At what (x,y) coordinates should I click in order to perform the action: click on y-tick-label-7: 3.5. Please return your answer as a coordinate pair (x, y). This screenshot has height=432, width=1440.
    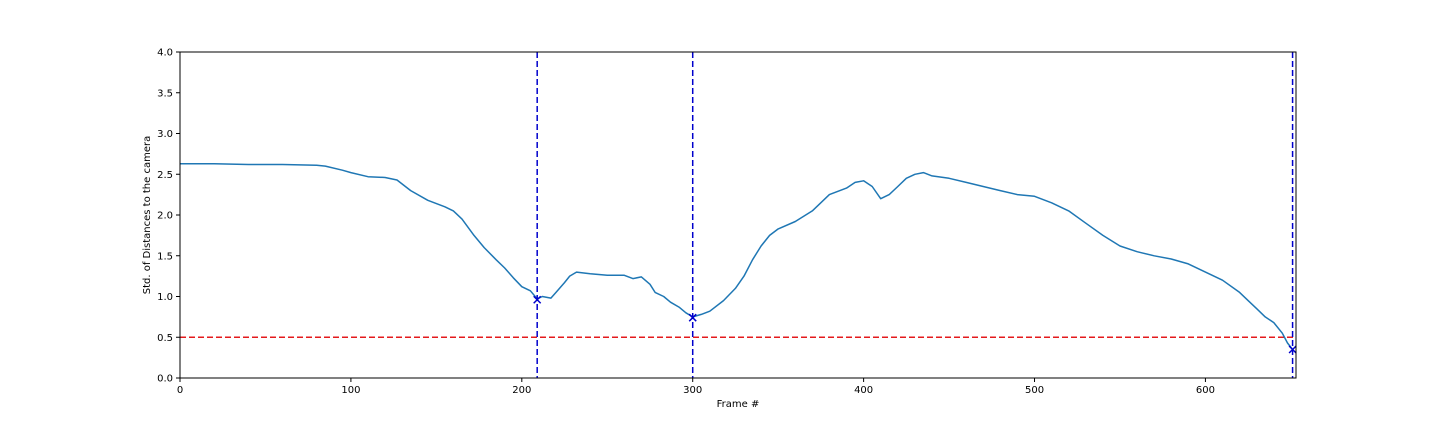
    Looking at the image, I should click on (165, 93).